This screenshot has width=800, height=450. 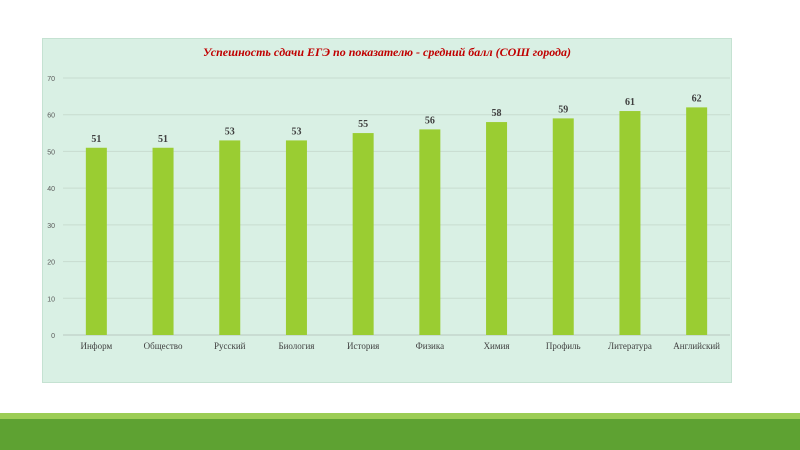 I want to click on x-tick-label: Химия, so click(x=497, y=346).